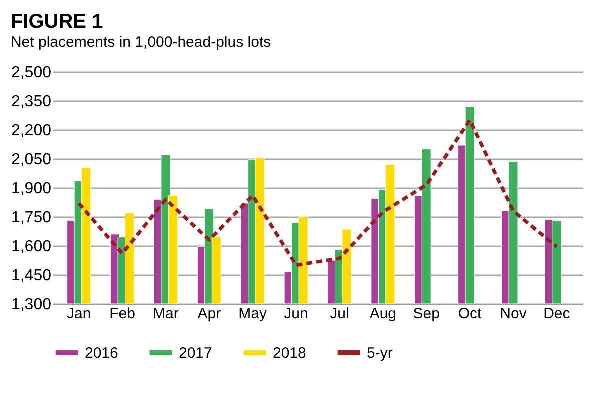 The height and width of the screenshot is (397, 610). What do you see at coordinates (123, 314) in the screenshot?
I see `x-tick-label: Feb` at bounding box center [123, 314].